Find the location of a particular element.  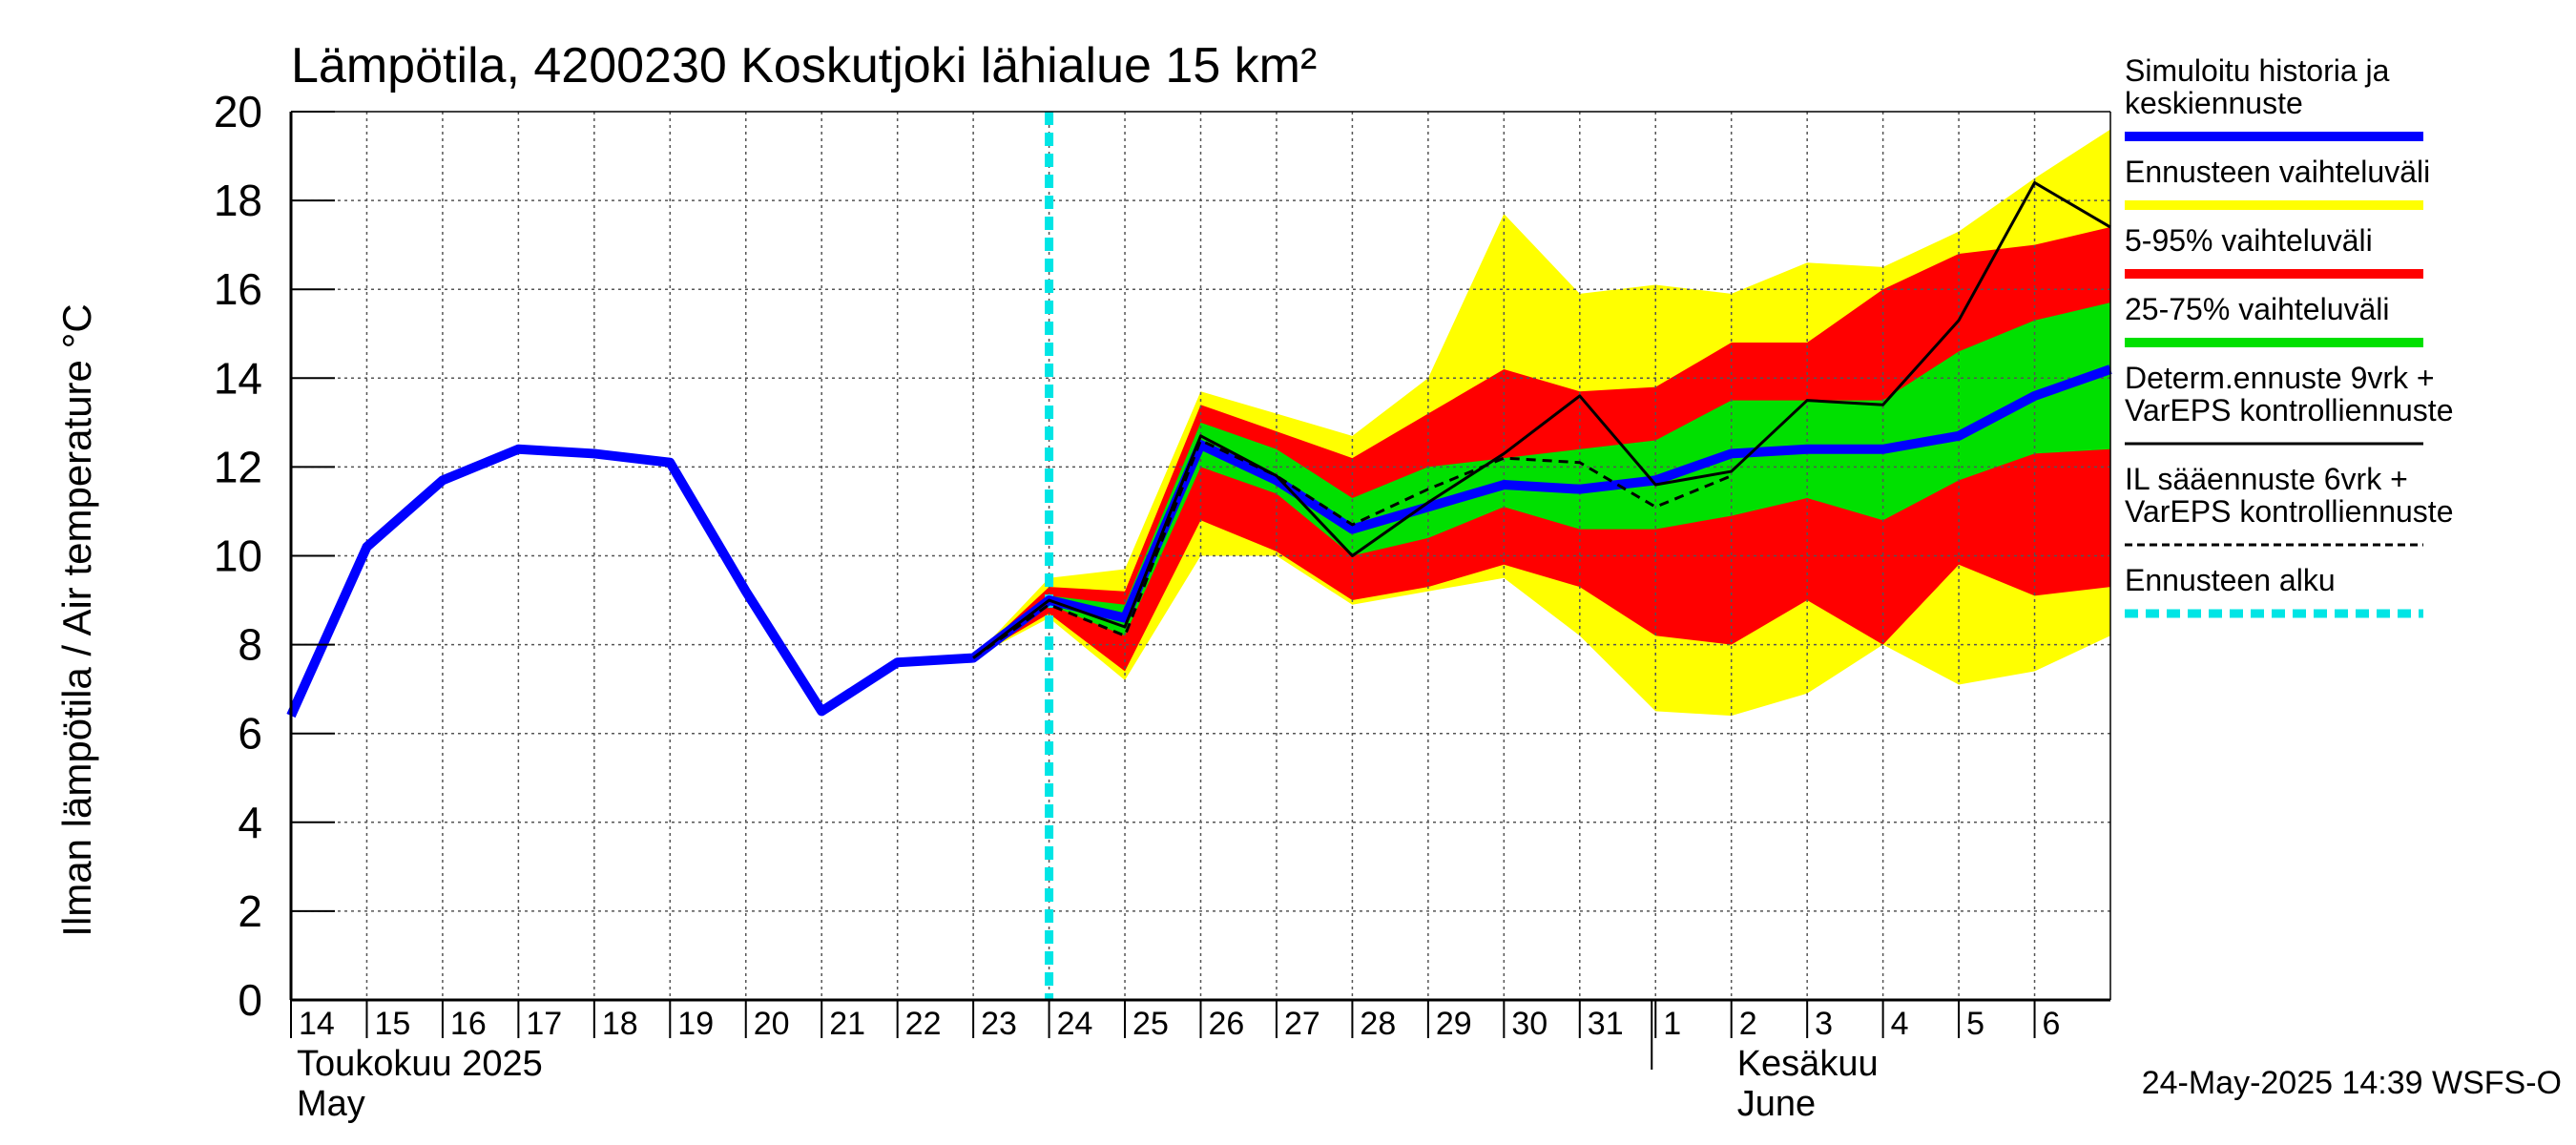

y-tick-label-18: 18 is located at coordinates (238, 200).